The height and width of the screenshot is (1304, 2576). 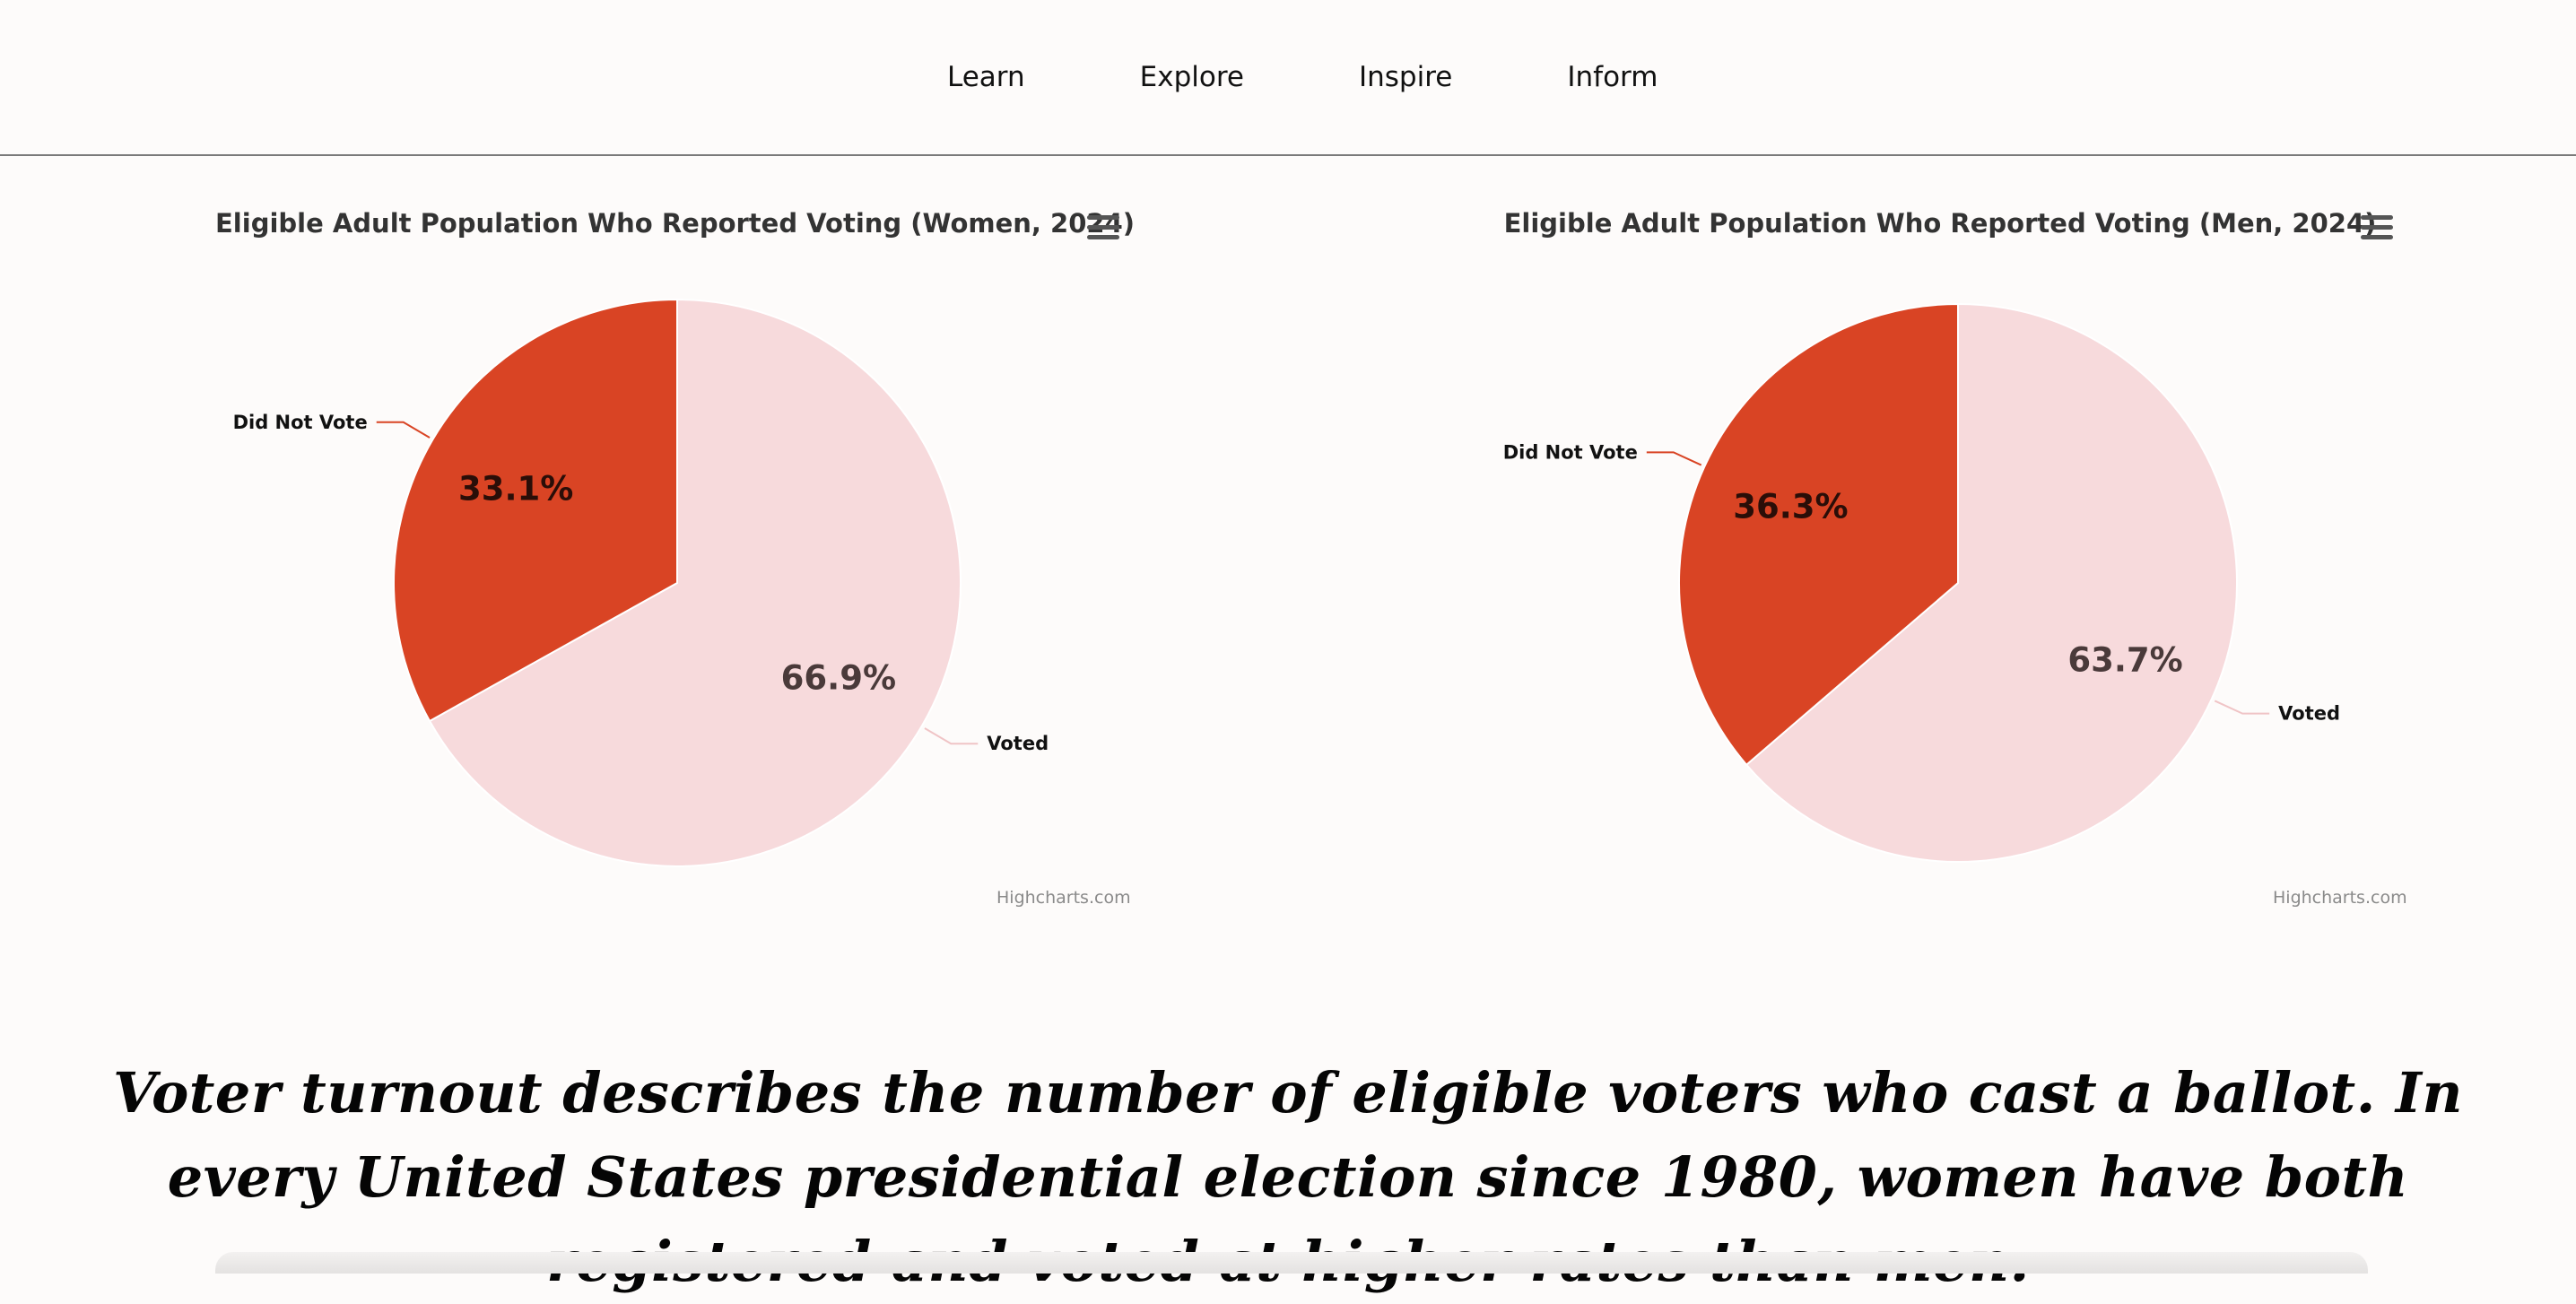 I want to click on data-label-voted: 66.9%, so click(x=838, y=678).